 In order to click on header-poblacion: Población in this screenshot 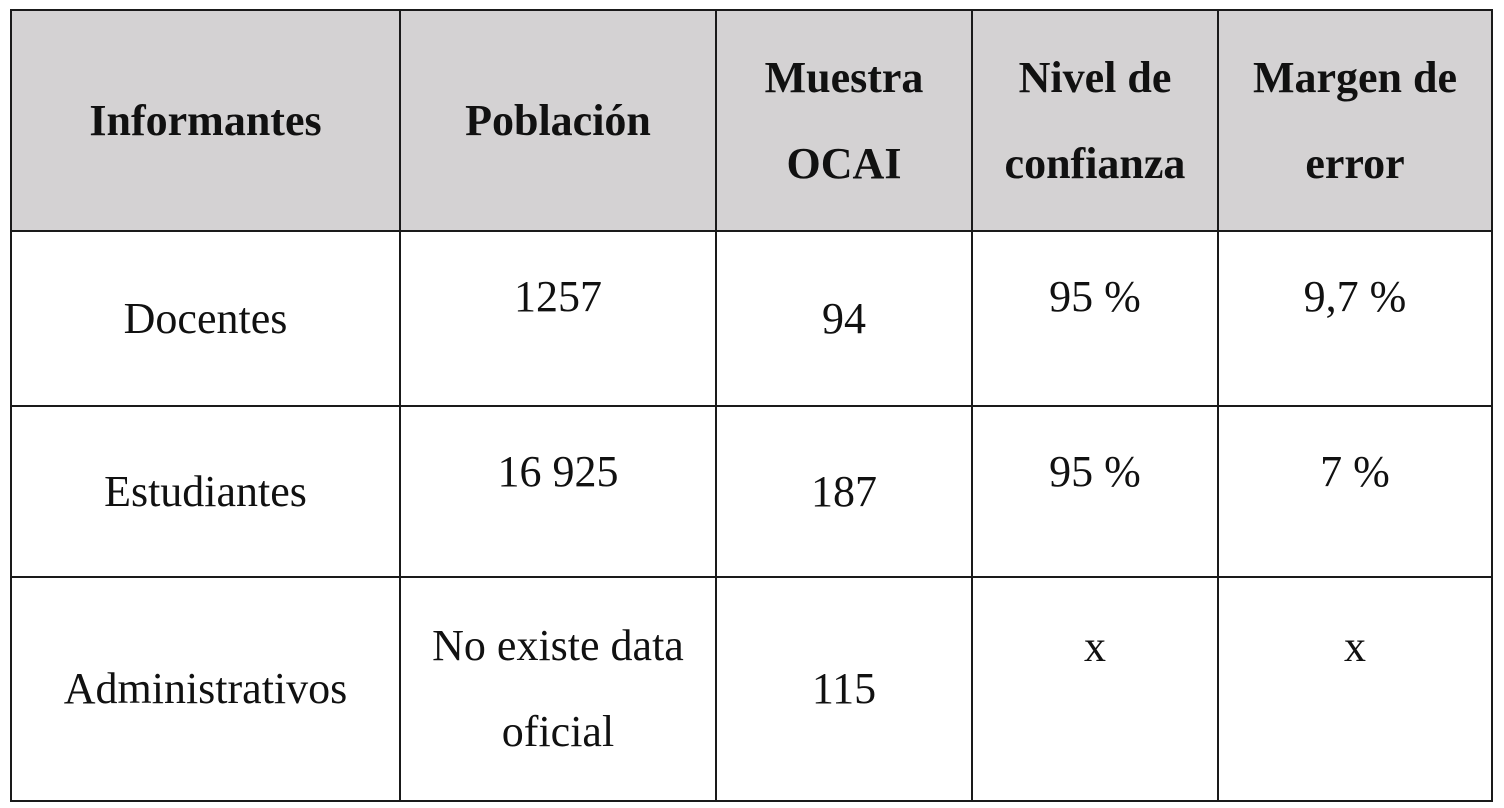, I will do `click(558, 120)`.